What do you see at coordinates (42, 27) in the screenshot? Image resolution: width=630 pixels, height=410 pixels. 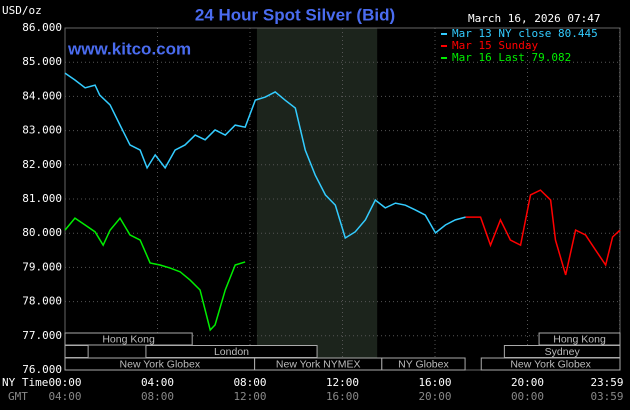 I see `y-tick-label: 86.000` at bounding box center [42, 27].